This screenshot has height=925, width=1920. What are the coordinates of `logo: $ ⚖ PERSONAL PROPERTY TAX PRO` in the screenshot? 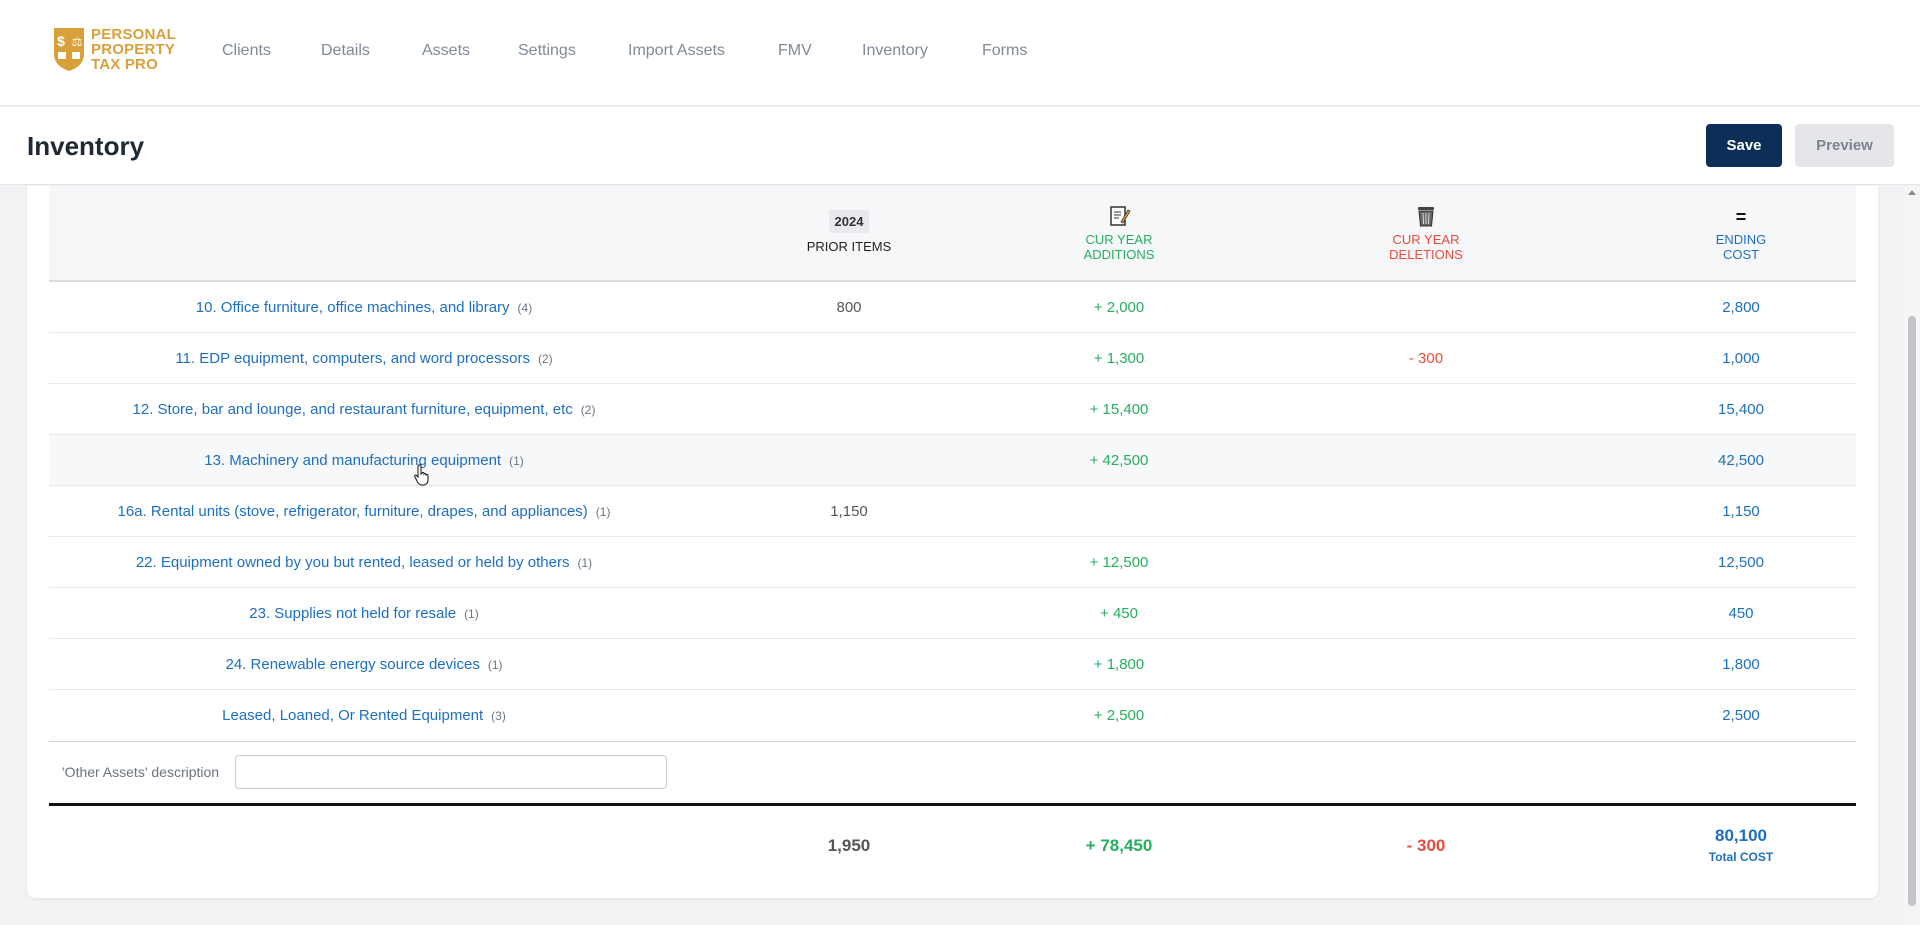 It's located at (114, 49).